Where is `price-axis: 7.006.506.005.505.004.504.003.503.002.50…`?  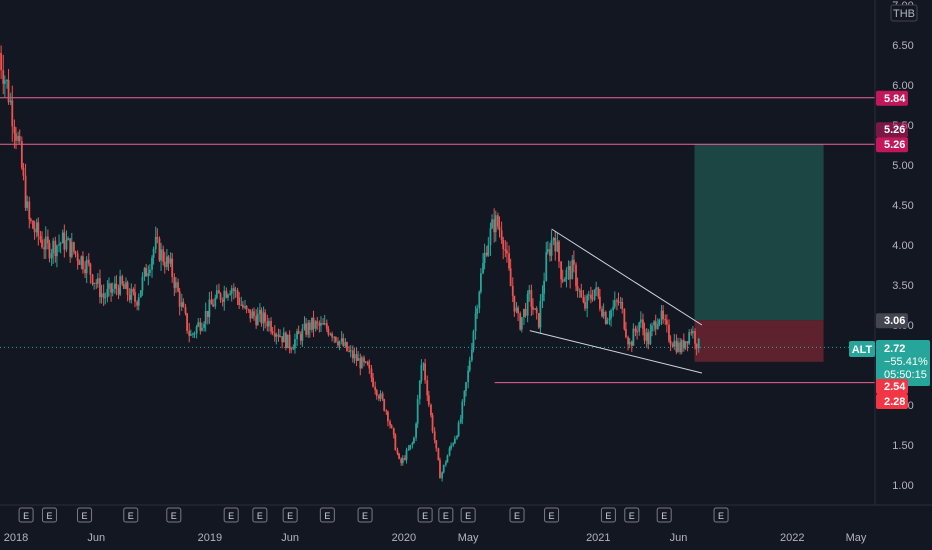
price-axis: 7.006.506.005.505.004.504.003.503.002.50… is located at coordinates (894, 252).